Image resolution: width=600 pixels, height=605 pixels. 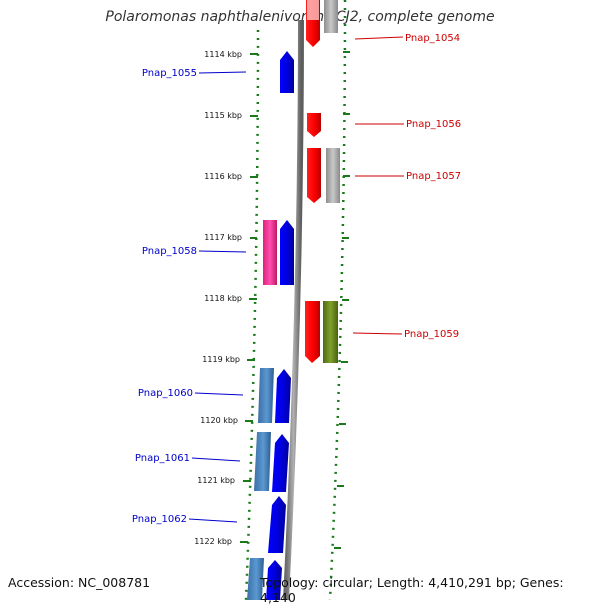 I want to click on right-scale-ticks, so click(x=342, y=300).